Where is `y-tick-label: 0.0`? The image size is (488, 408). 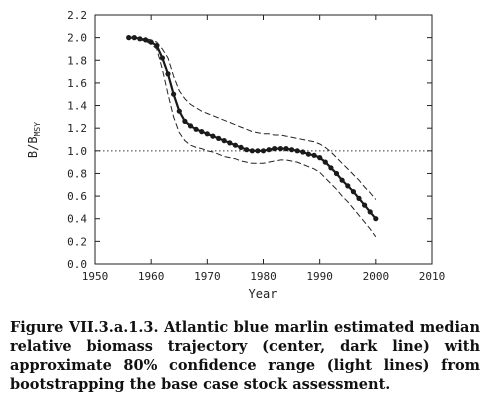
y-tick-label: 0.0 is located at coordinates (77, 264).